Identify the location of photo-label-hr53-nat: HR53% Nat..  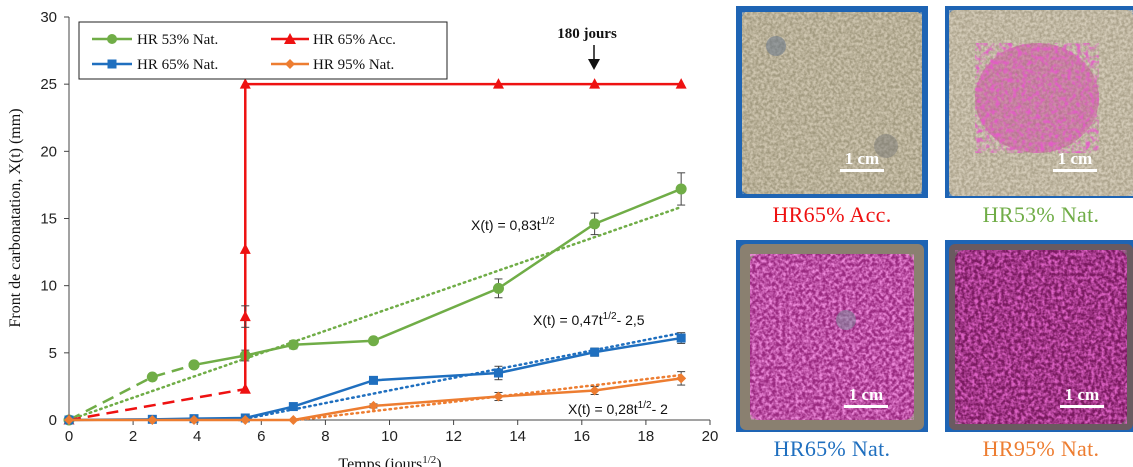
(1041, 214).